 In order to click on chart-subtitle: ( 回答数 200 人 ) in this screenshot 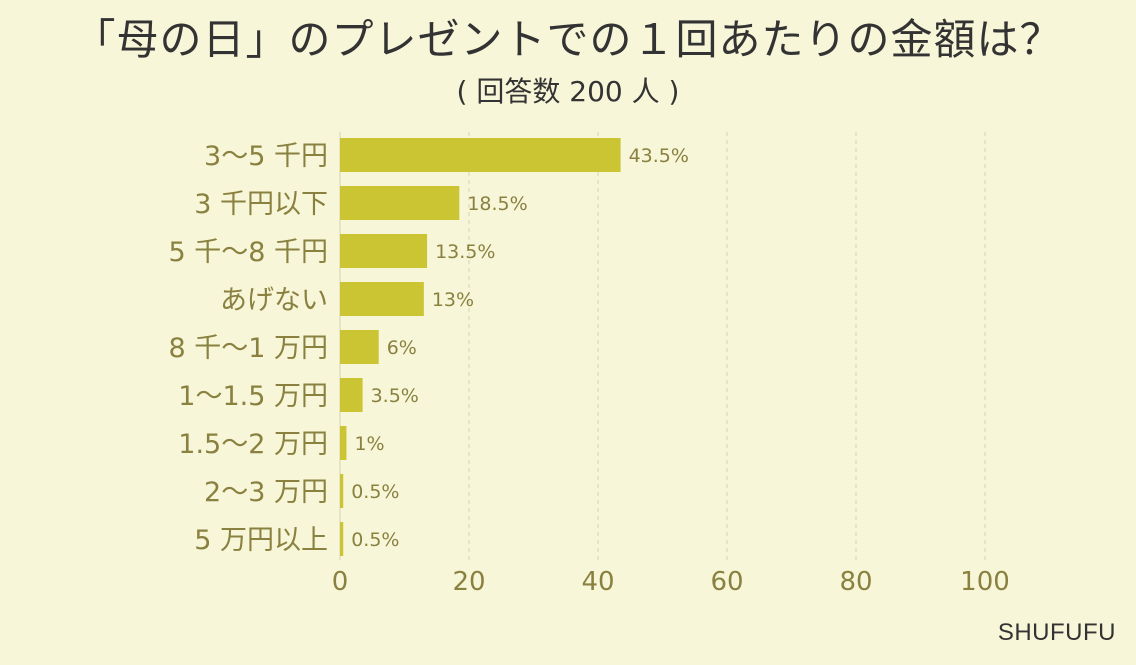, I will do `click(568, 91)`.